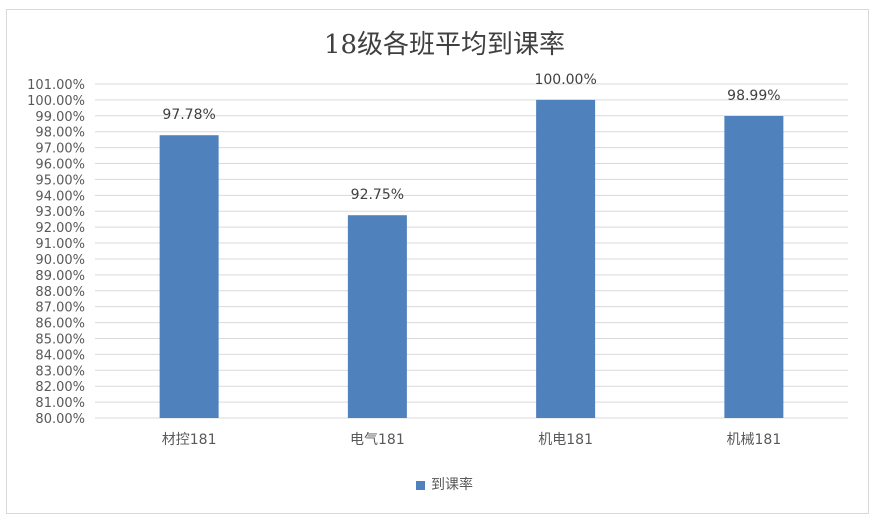 This screenshot has width=889, height=529. What do you see at coordinates (444, 45) in the screenshot?
I see `chart-title: 18级各班平均到课率` at bounding box center [444, 45].